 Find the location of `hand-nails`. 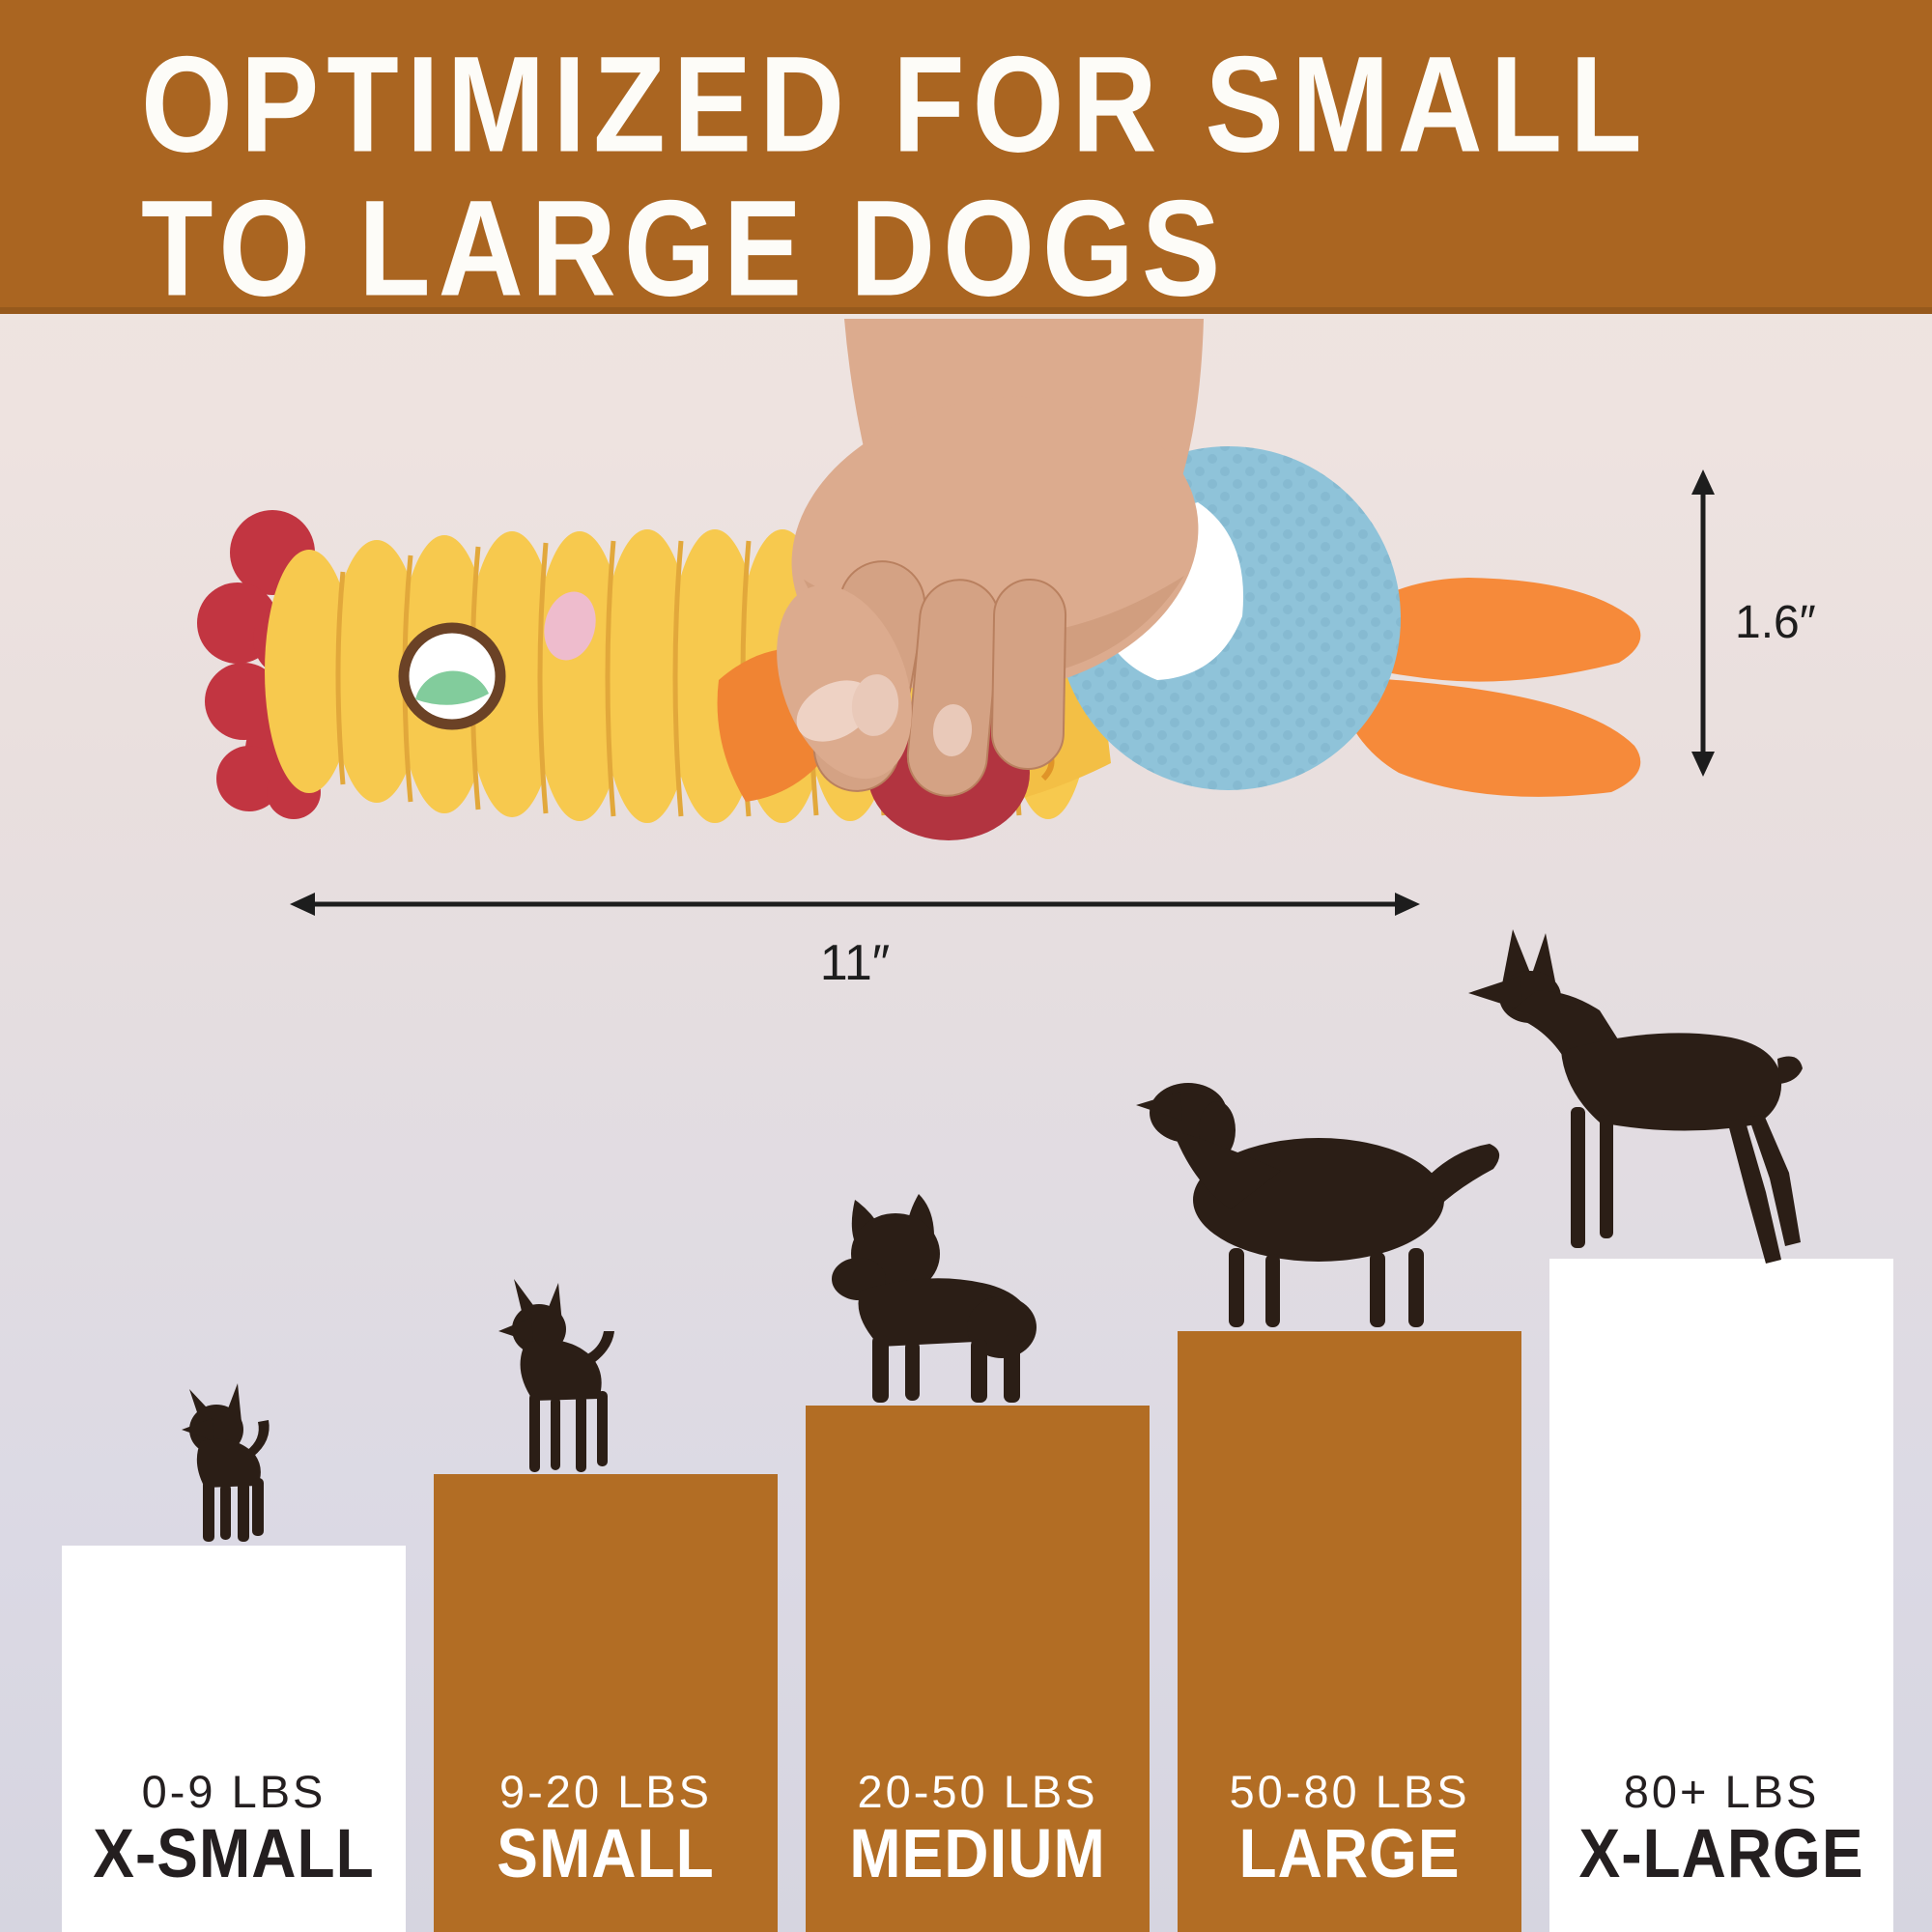

hand-nails is located at coordinates (884, 715).